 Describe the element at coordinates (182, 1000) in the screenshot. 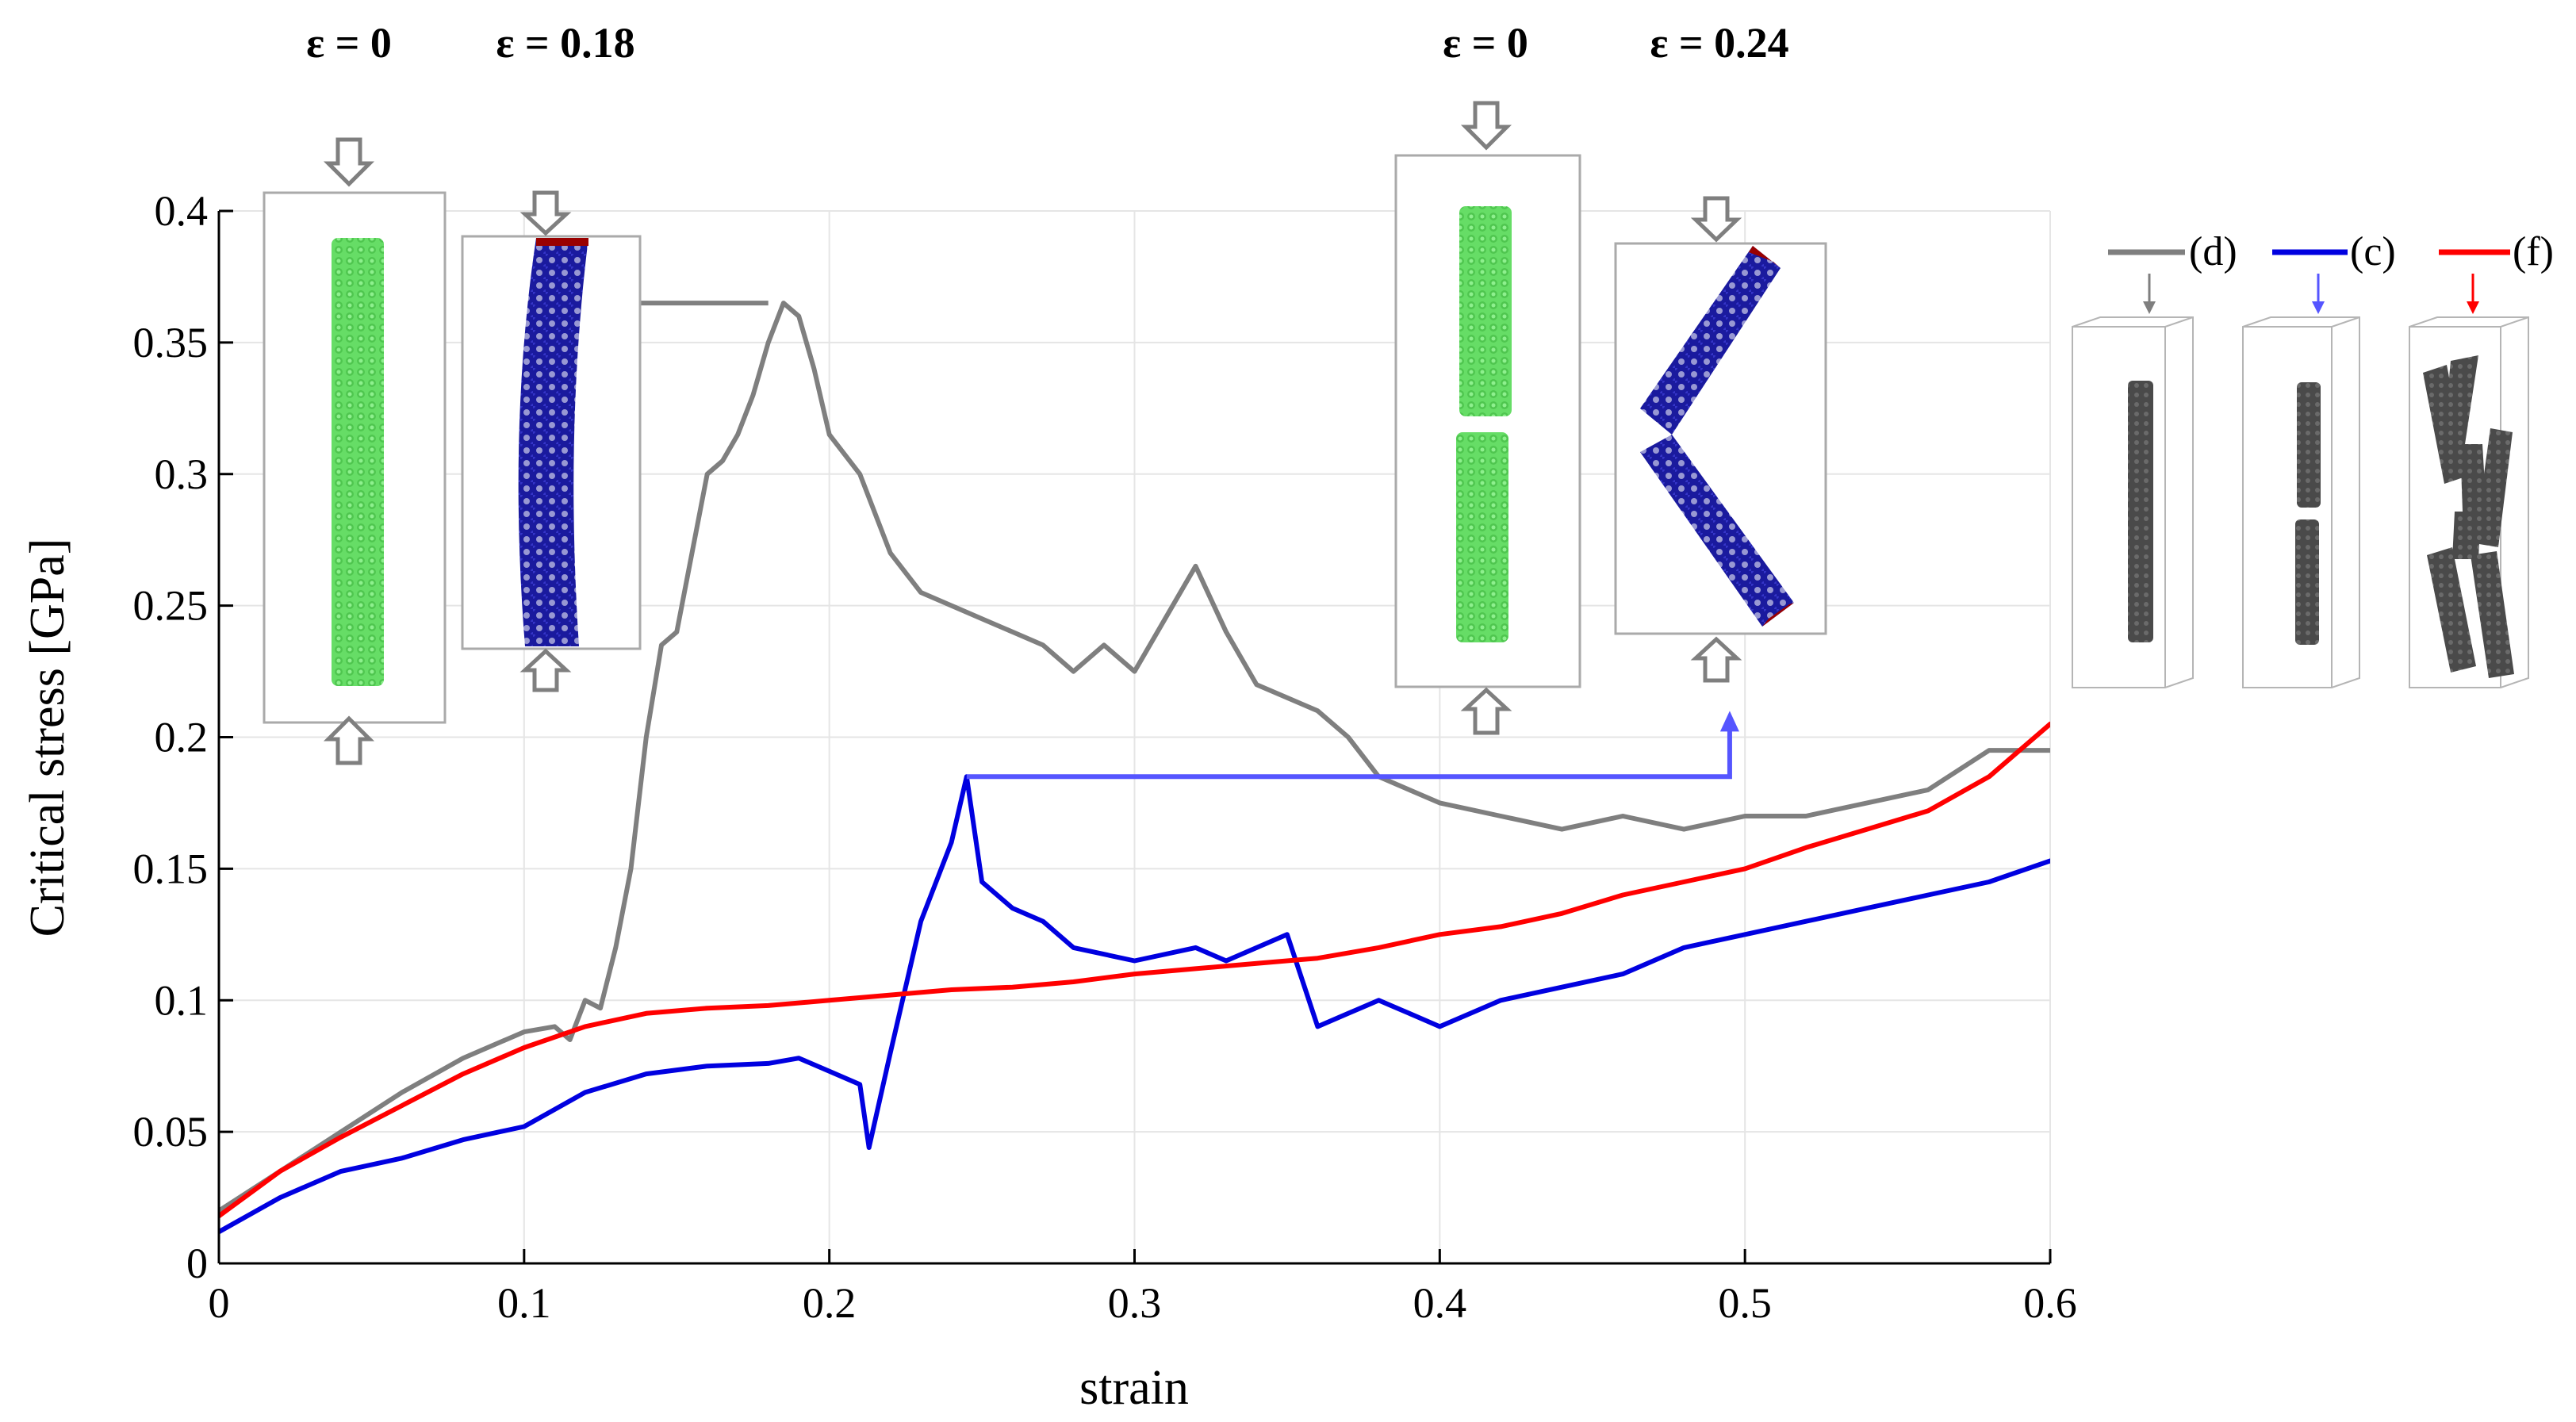

I see `y-tick-label: 0.1` at that location.